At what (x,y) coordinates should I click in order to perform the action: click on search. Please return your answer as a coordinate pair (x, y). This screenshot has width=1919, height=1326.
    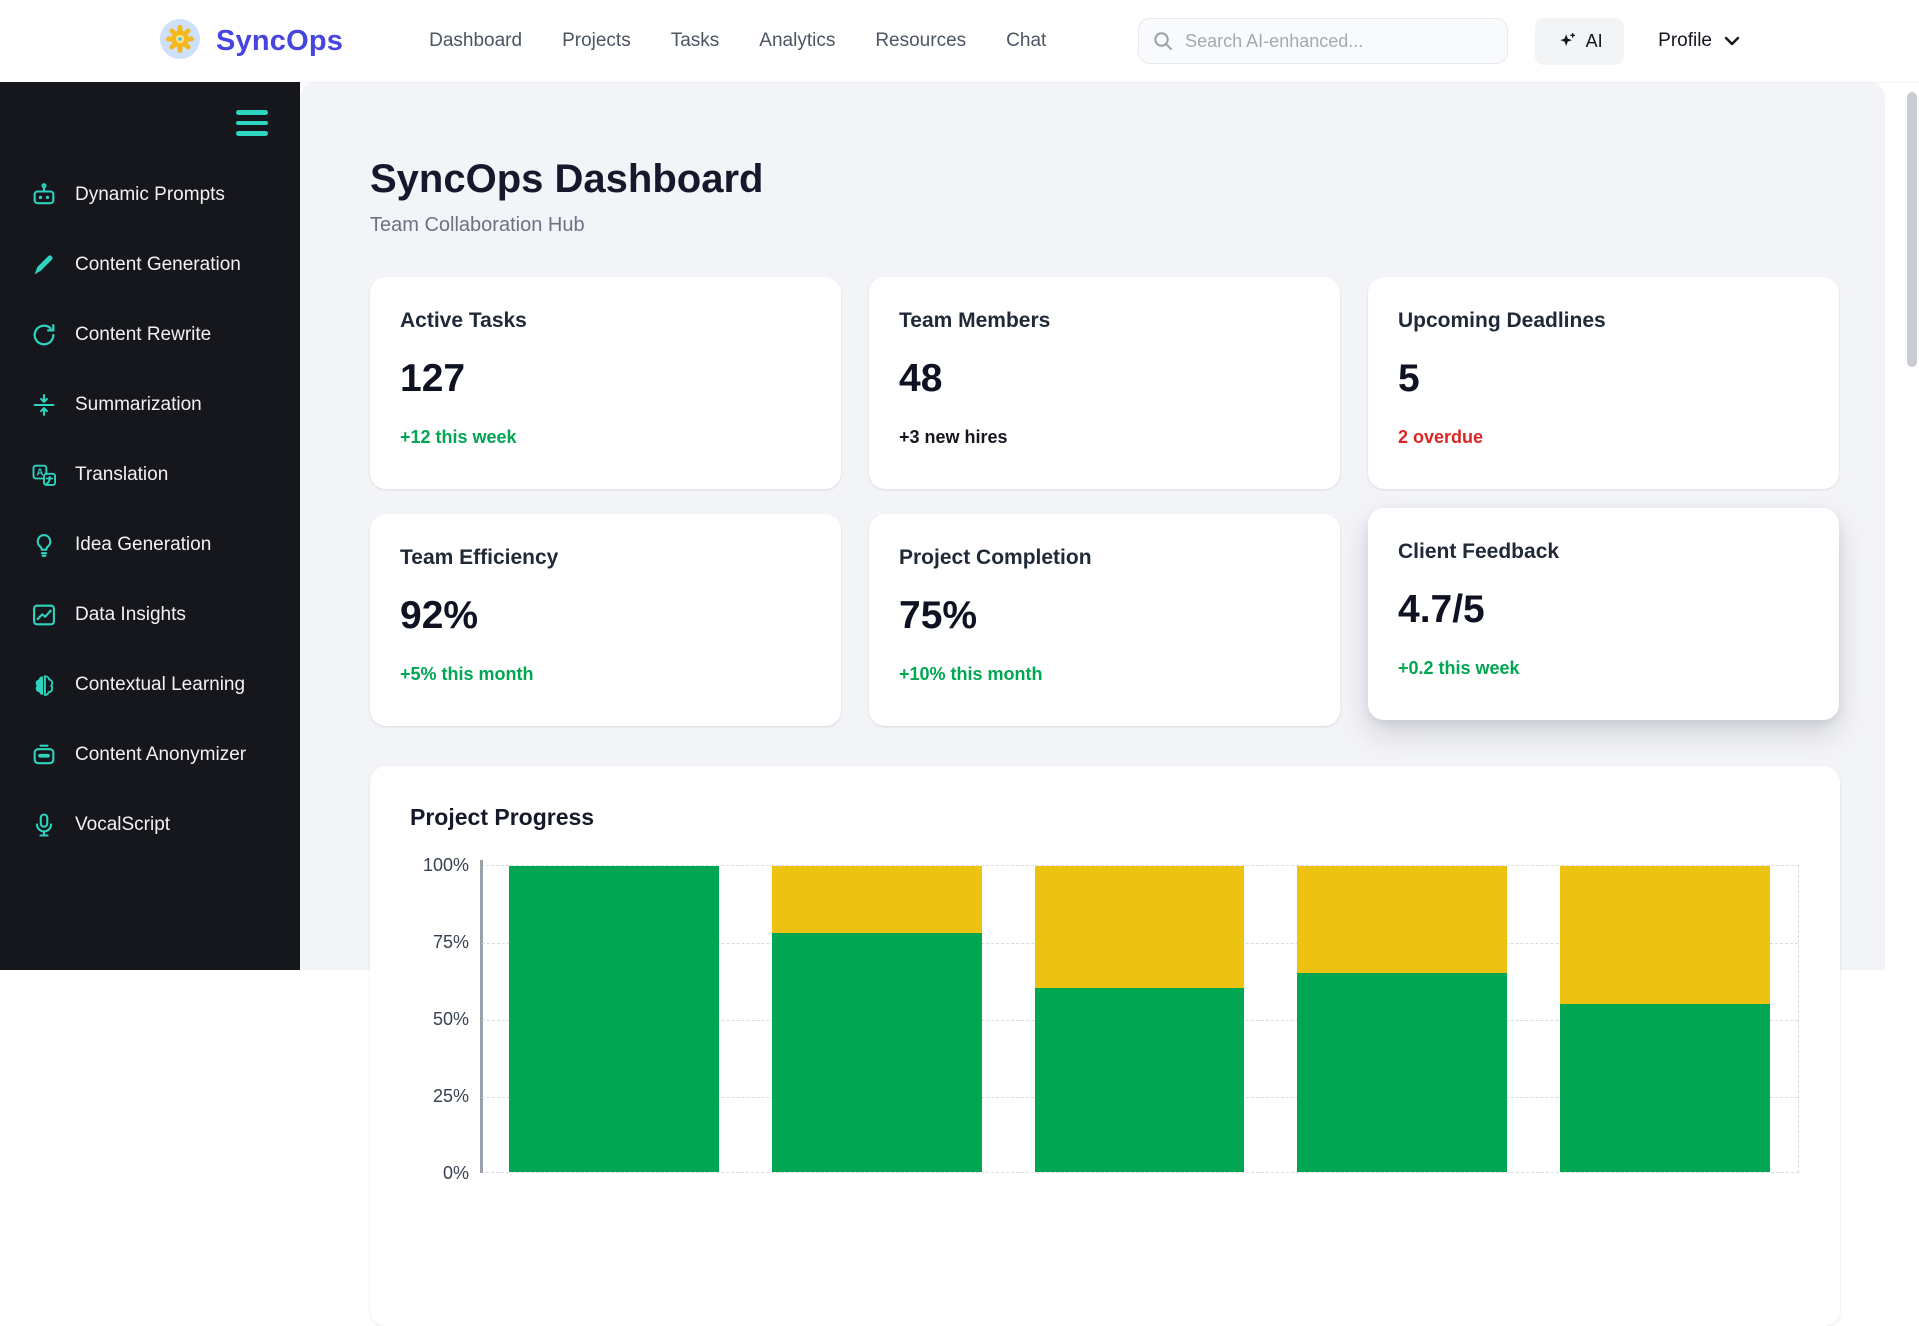
    Looking at the image, I should click on (1323, 41).